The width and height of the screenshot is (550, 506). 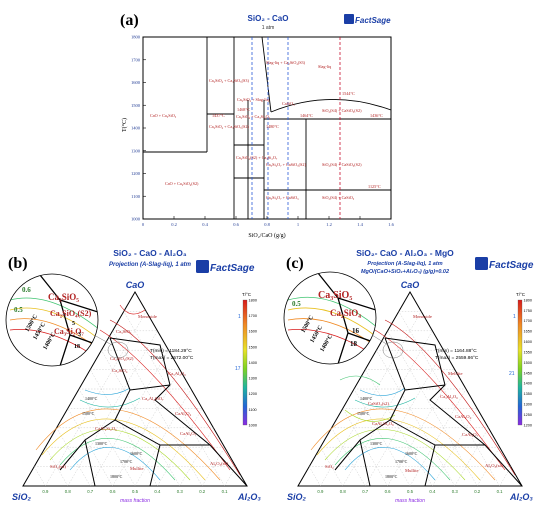 What do you see at coordinates (253, 99) in the screenshot?
I see `label-ca3si2o7-slag: Ca₂SiO₄ + Slag-liq` at bounding box center [253, 99].